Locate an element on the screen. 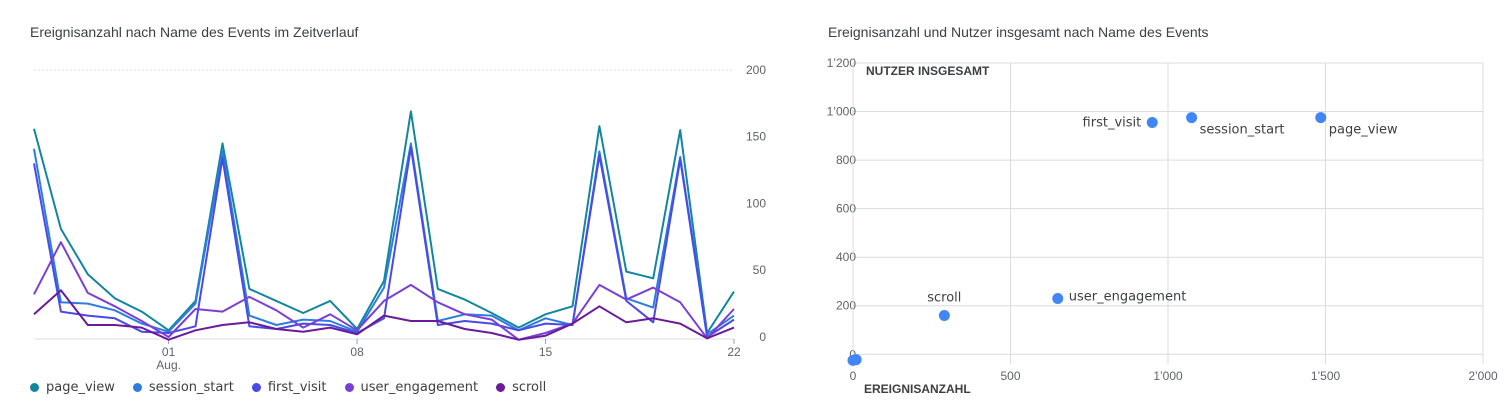 The height and width of the screenshot is (416, 1510). x-tick-sublabel: Aug. is located at coordinates (168, 365).